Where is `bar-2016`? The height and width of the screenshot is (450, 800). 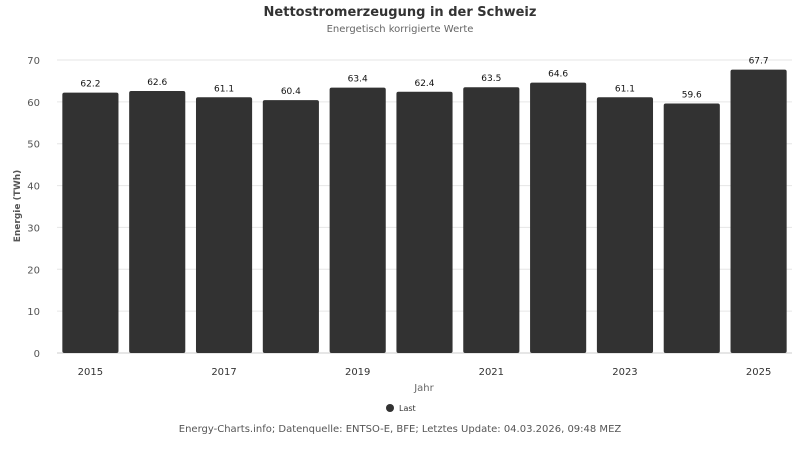
bar-2016 is located at coordinates (157, 221).